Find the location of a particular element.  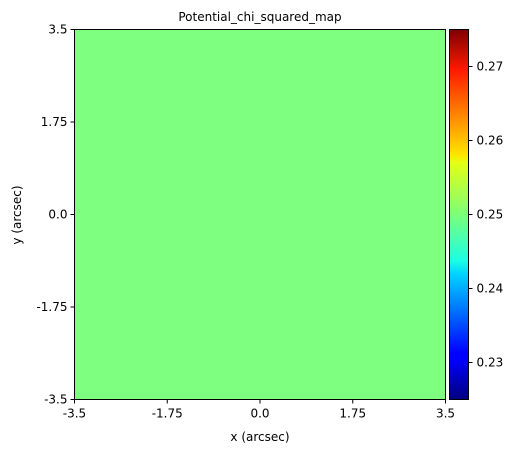

y-tick-label: -3.5 is located at coordinates (55, 400).